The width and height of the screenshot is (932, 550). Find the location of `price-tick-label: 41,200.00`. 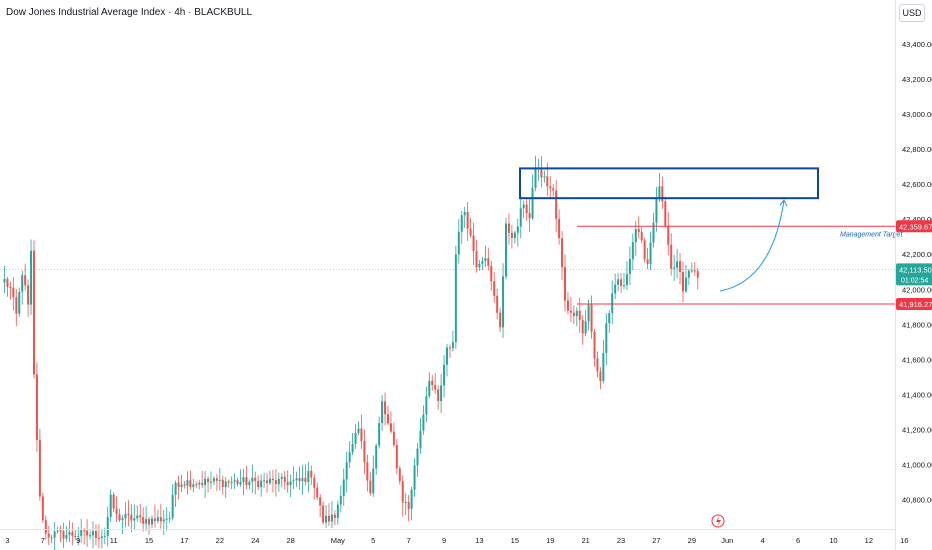

price-tick-label: 41,200.00 is located at coordinates (917, 429).